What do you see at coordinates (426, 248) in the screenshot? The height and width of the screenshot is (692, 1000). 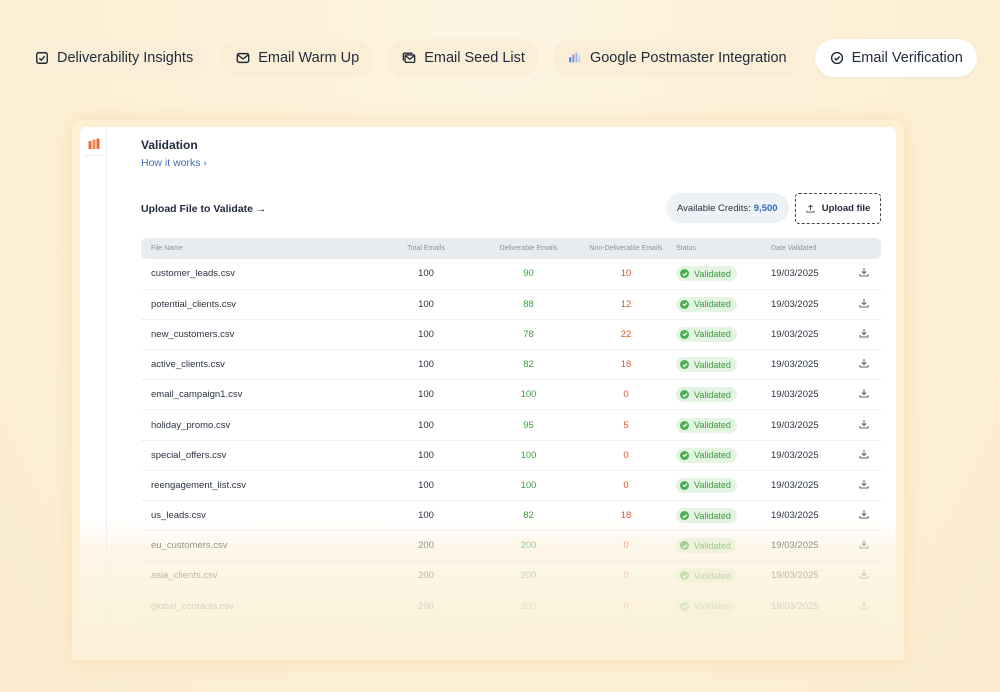 I see `col-total-emails: Total Emails` at bounding box center [426, 248].